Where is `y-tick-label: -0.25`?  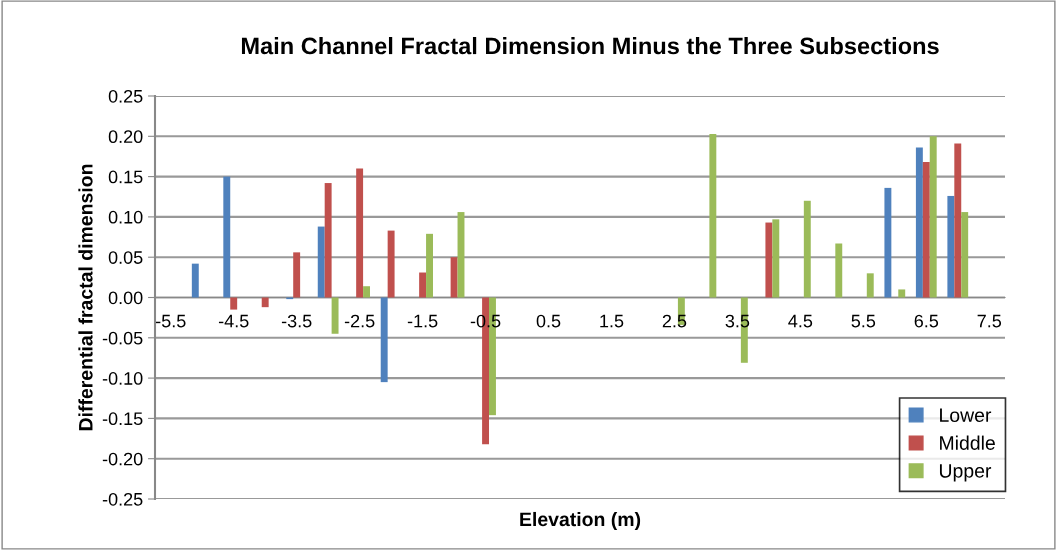
y-tick-label: -0.25 is located at coordinates (122, 499).